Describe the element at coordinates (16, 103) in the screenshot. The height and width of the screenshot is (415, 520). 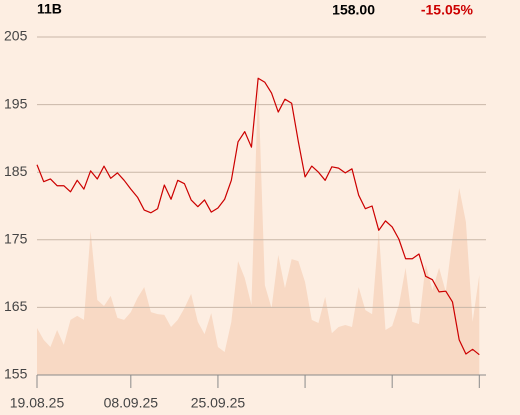
I see `y-tick-label: 195` at that location.